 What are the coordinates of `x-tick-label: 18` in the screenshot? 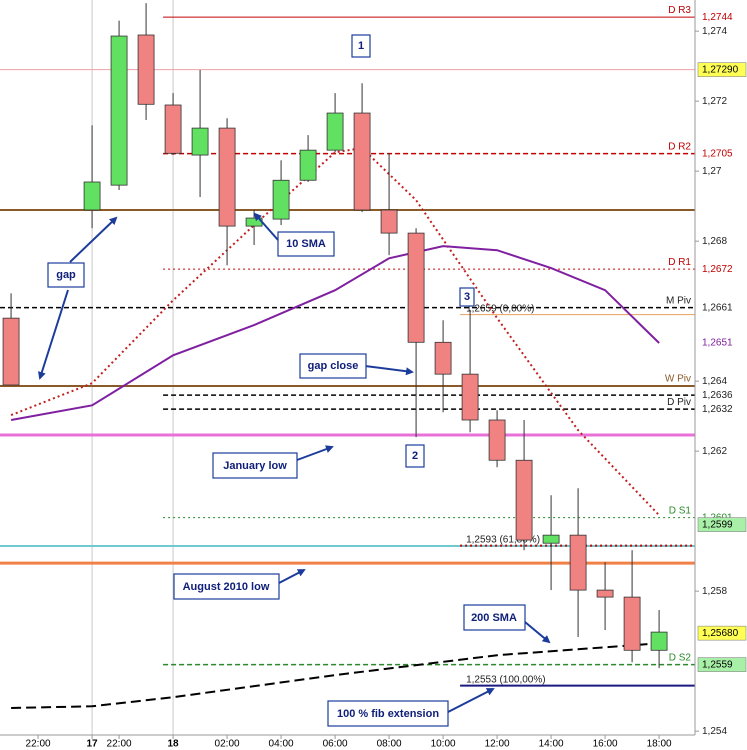 It's located at (174, 744).